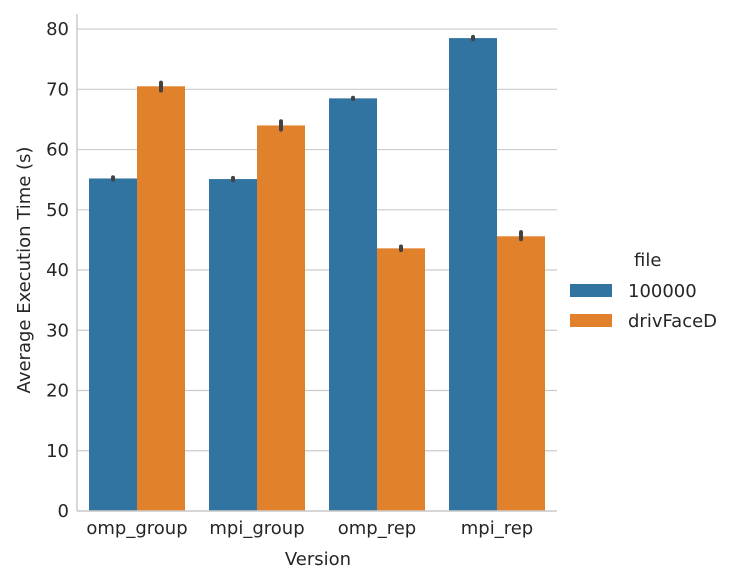 The width and height of the screenshot is (750, 583). I want to click on y-tick-label: 10, so click(57, 451).